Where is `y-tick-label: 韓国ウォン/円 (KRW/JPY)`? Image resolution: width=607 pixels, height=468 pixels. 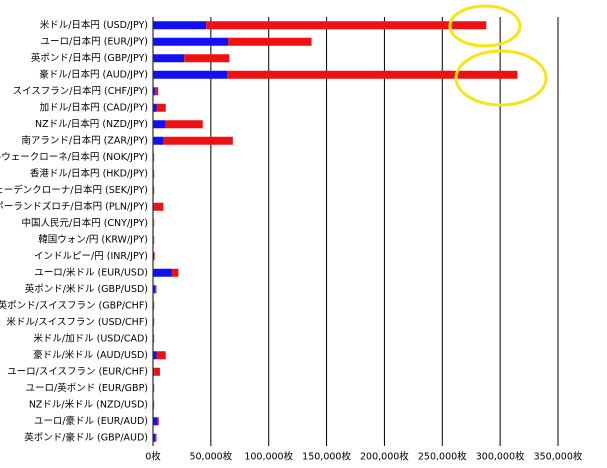 y-tick-label: 韓国ウォン/円 (KRW/JPY) is located at coordinates (93, 239).